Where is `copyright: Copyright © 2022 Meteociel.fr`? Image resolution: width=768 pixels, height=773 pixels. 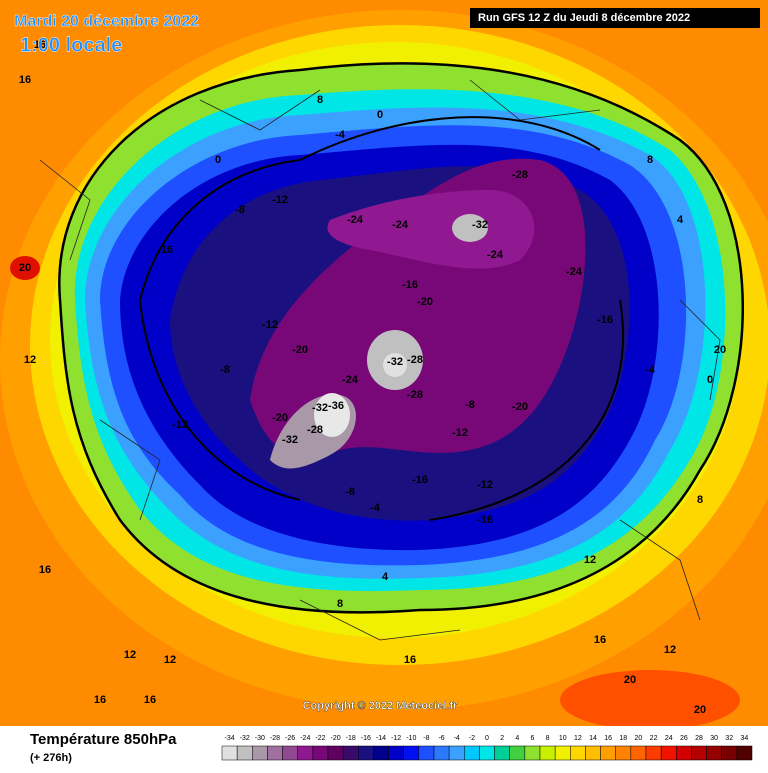
copyright: Copyright © 2022 Meteociel.fr is located at coordinates (381, 706).